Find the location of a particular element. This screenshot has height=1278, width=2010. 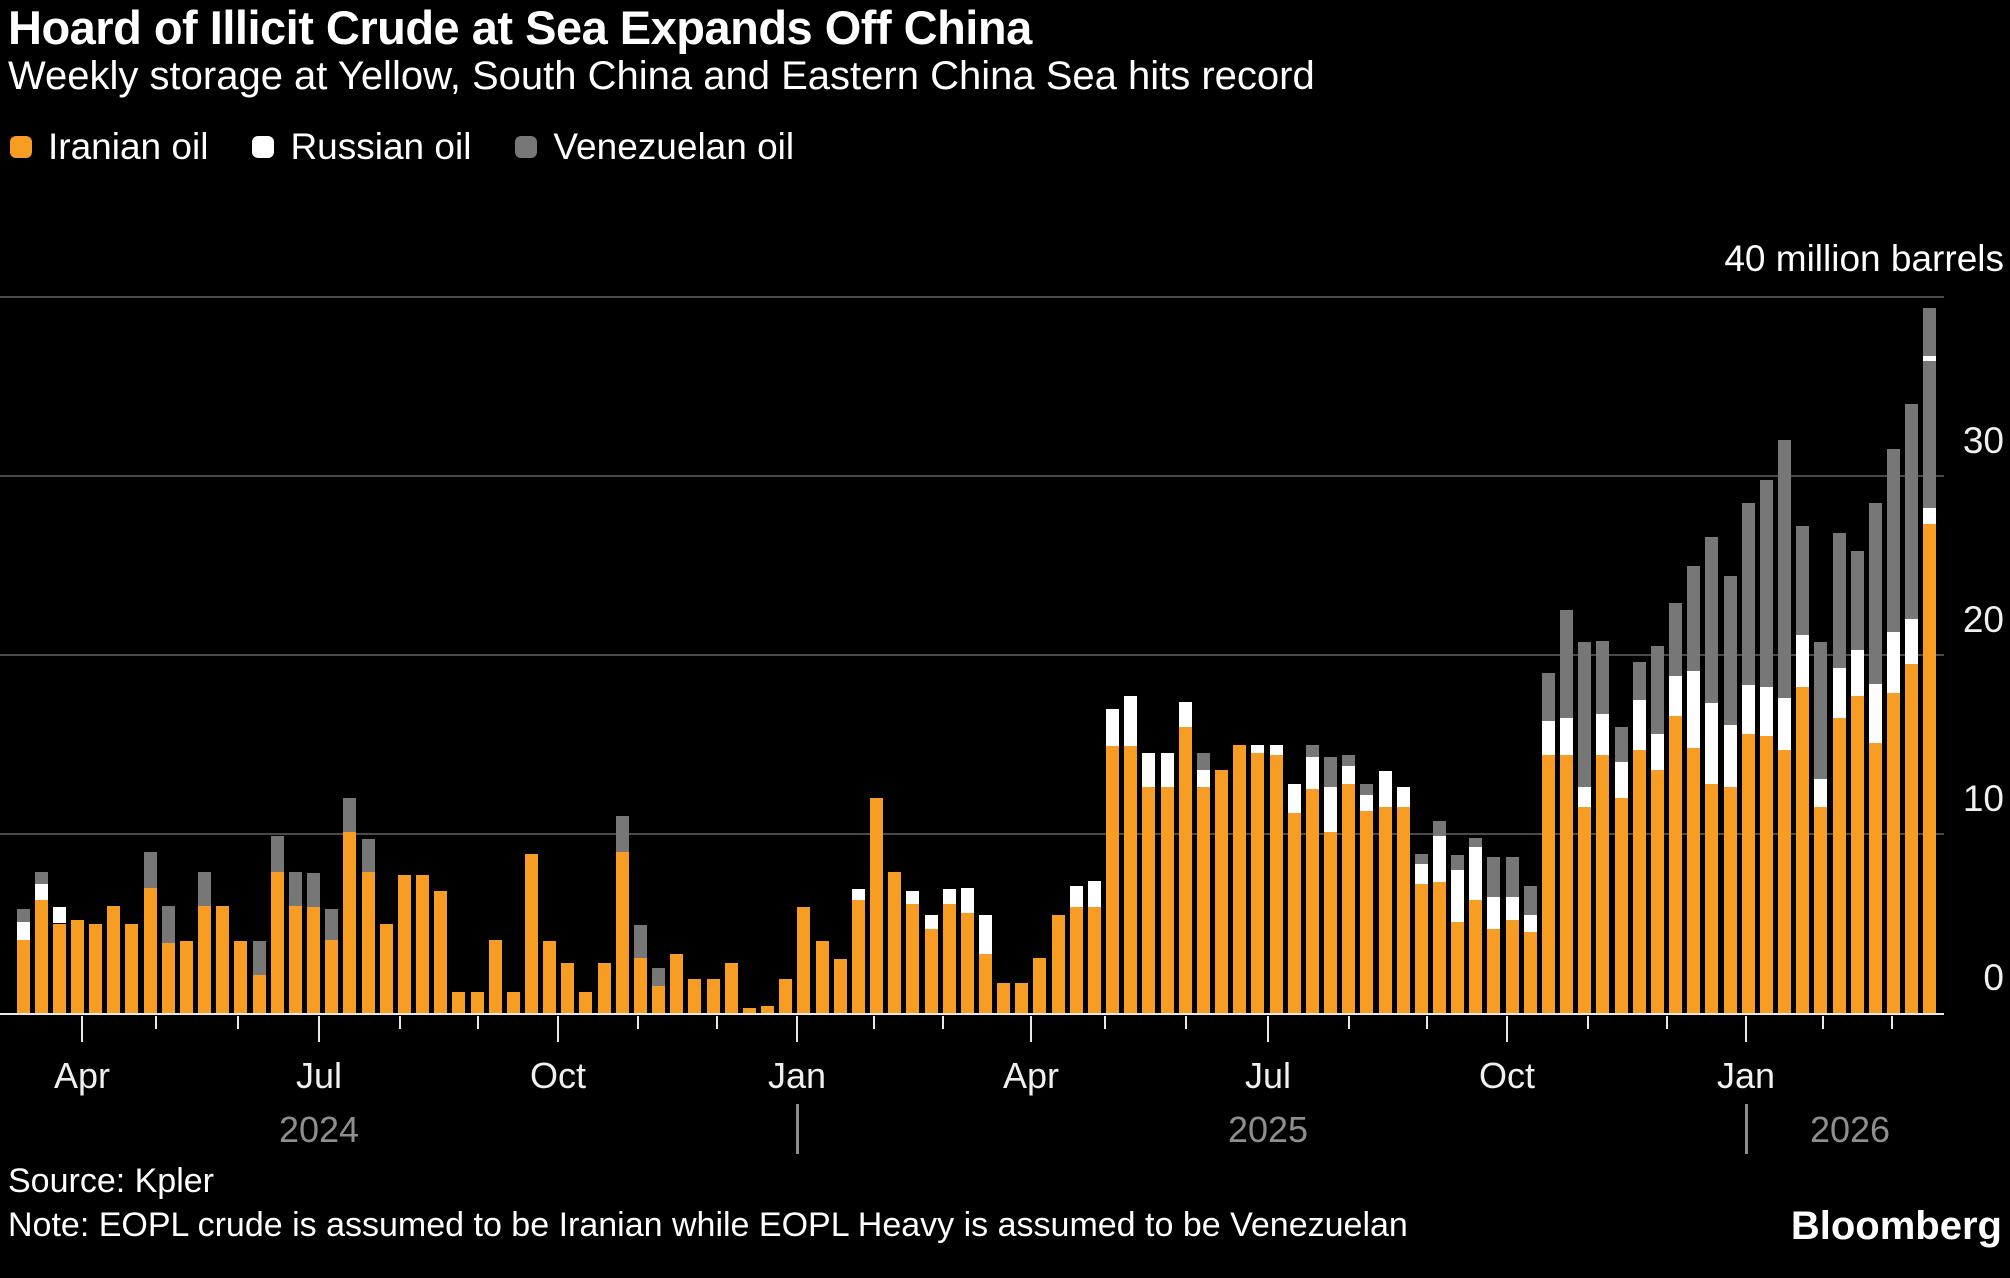

y-axis-label-0: 0 is located at coordinates (1993, 977).